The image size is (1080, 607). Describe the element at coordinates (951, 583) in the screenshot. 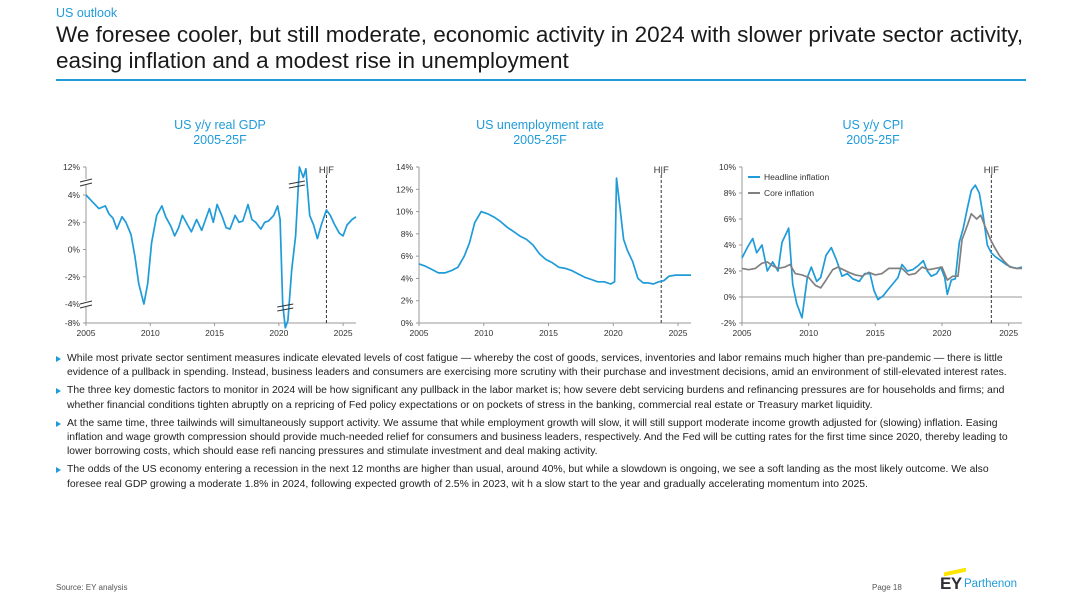

I see `logo-ey-text: EY` at that location.